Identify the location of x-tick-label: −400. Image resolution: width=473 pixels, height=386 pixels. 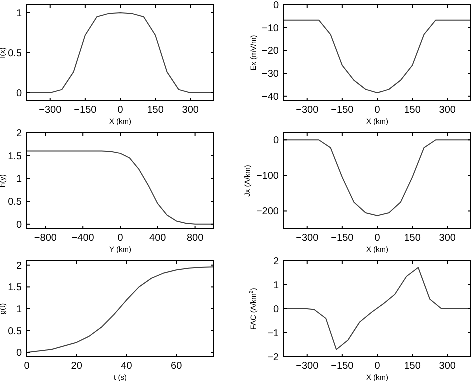
(83, 238).